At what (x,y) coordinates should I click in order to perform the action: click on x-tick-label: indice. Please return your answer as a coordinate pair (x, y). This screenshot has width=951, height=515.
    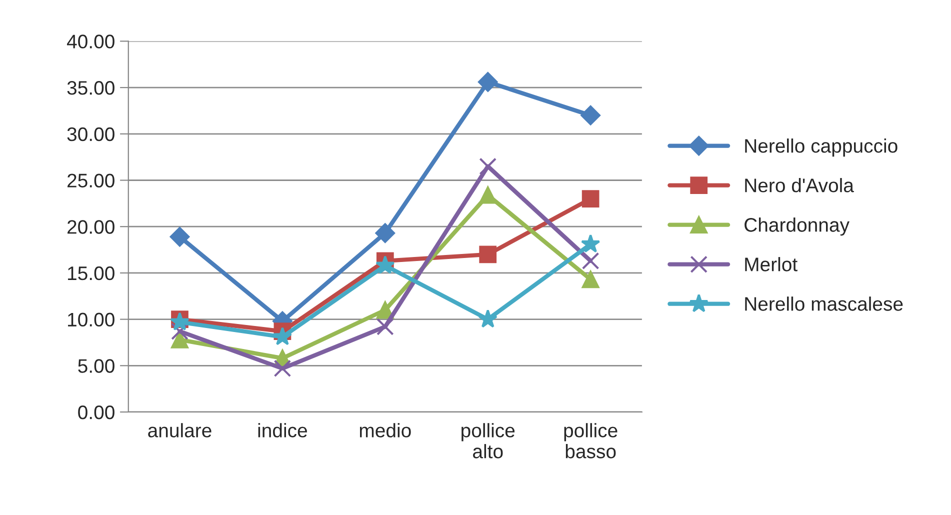
    Looking at the image, I should click on (282, 430).